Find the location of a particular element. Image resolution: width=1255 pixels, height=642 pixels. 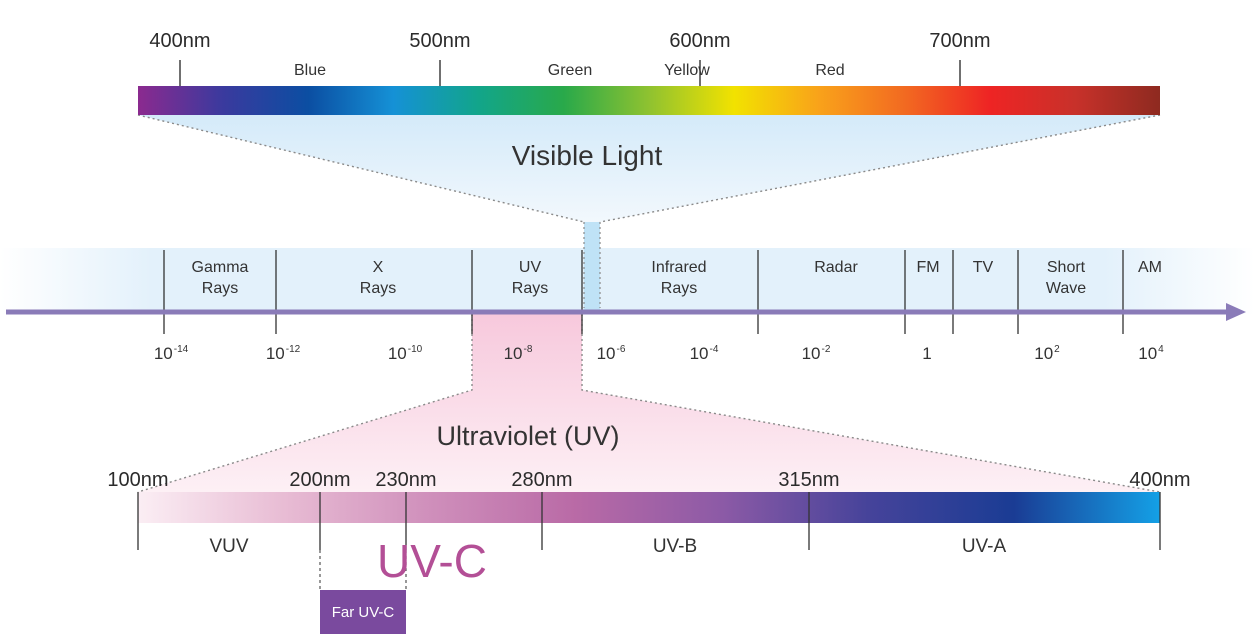

spectrum-band-tv: TV is located at coordinates (983, 267).